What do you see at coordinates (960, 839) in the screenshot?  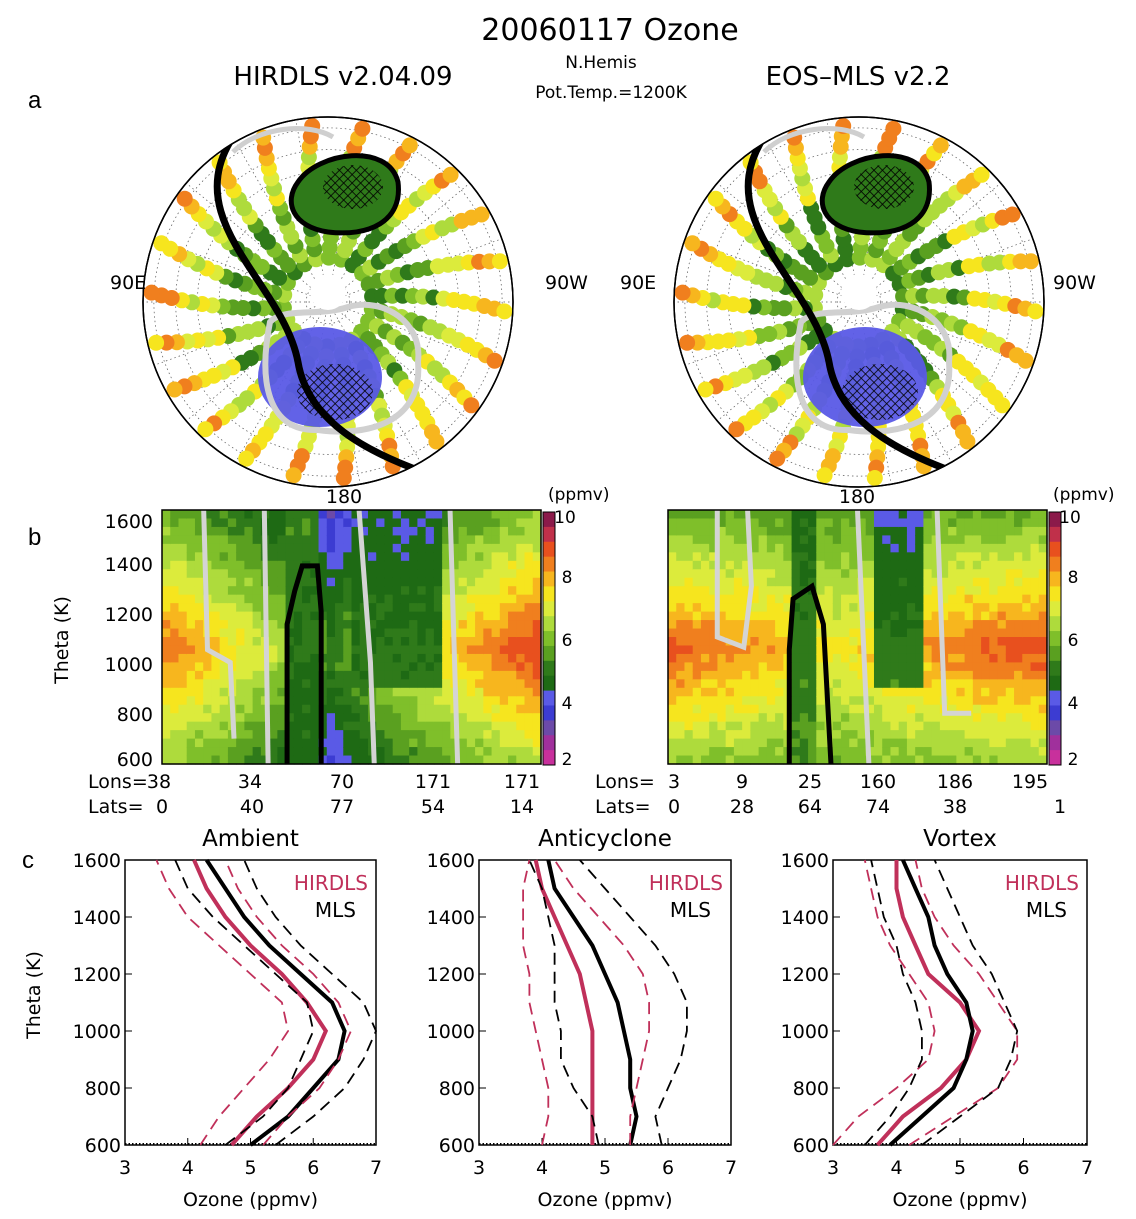 I see `profile-title: Vortex` at bounding box center [960, 839].